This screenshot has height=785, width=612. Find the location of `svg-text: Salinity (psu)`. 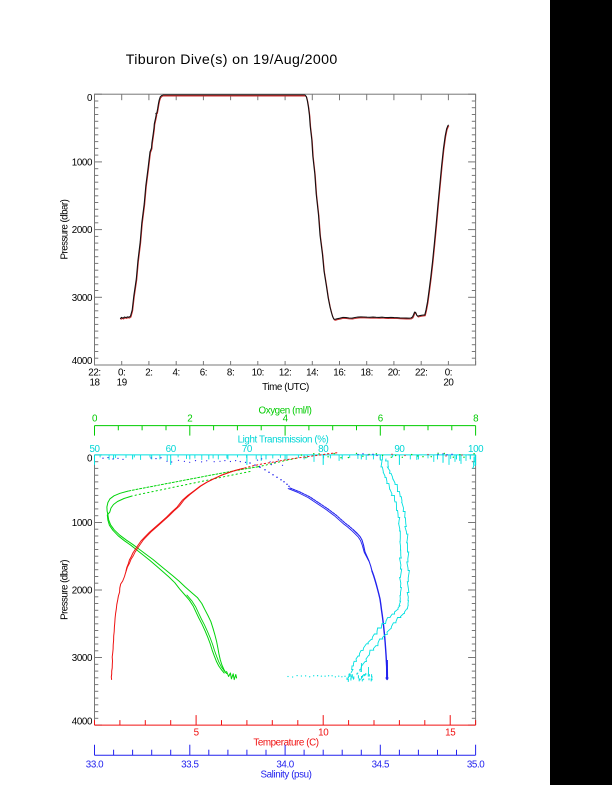

svg-text: Salinity (psu) is located at coordinates (285, 774).